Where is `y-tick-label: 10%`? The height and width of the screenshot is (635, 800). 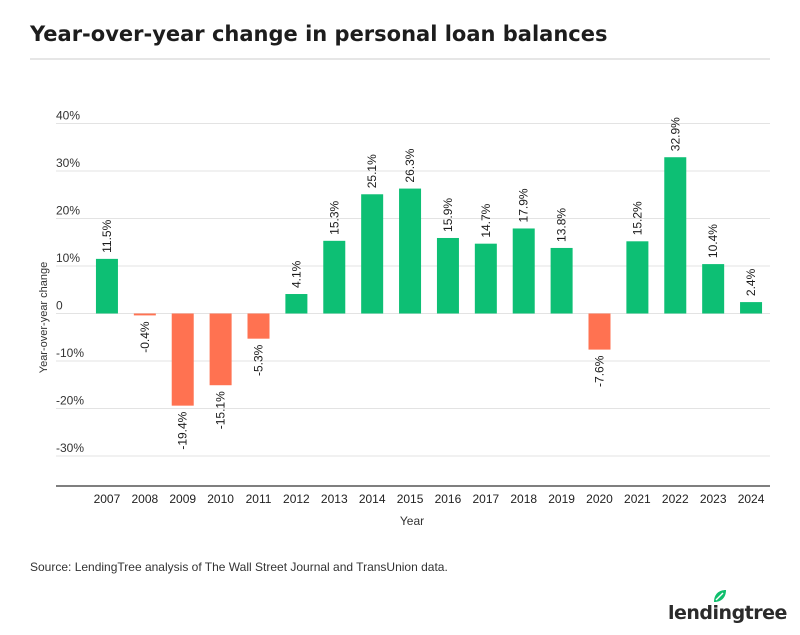
y-tick-label: 10% is located at coordinates (68, 258).